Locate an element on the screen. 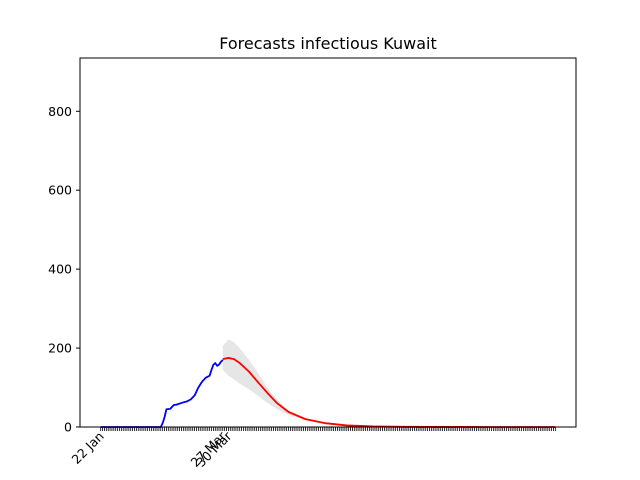 The image size is (640, 480). confidence-band is located at coordinates (313, 383).